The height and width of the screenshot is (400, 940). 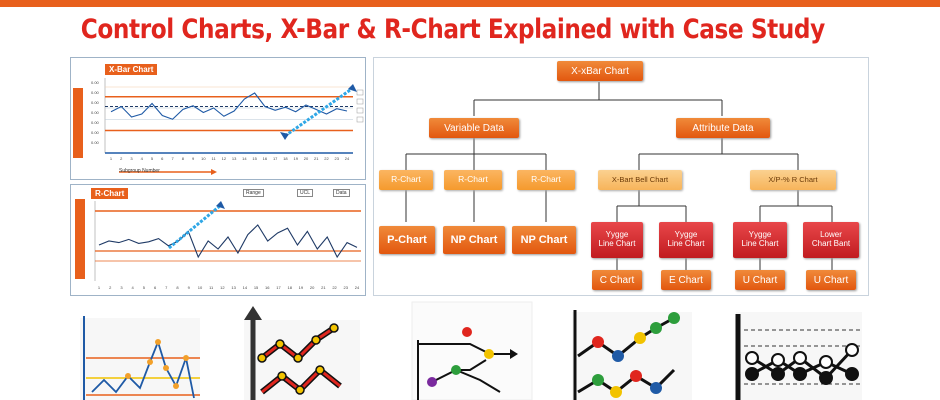 What do you see at coordinates (121, 158) in the screenshot?
I see `xbar-x-tick-label: 2` at bounding box center [121, 158].